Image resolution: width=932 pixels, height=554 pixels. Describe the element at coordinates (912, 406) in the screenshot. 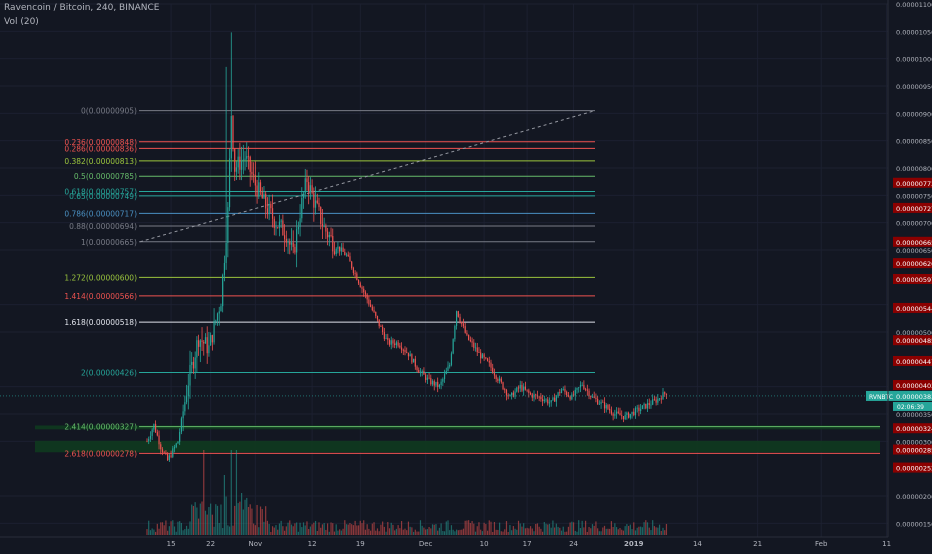

I see `countdown-badge` at that location.